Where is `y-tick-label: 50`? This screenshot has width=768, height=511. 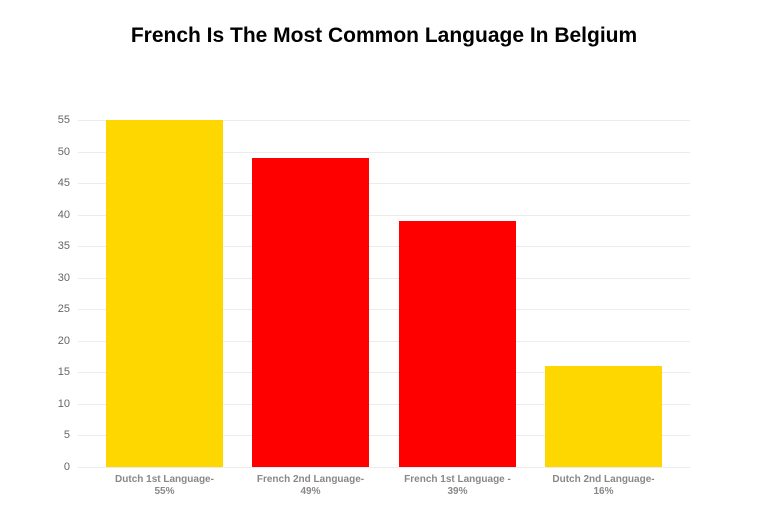
y-tick-label: 50 is located at coordinates (63, 151).